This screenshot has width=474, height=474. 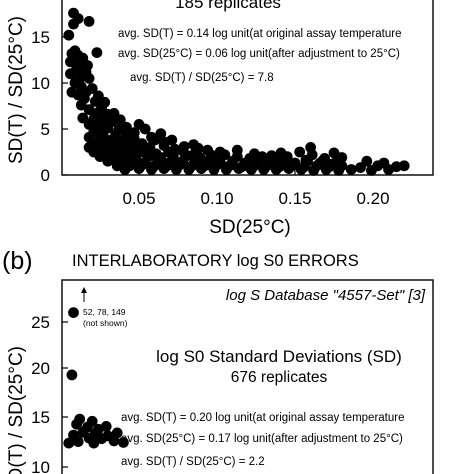 I want to click on panel-b-ytick-label: 20, so click(x=40, y=368).